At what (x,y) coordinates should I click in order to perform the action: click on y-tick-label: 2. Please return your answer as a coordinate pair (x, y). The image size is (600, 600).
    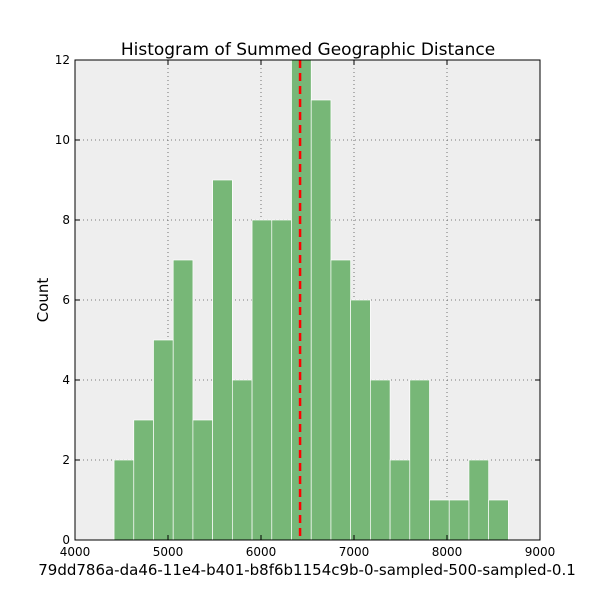
    Looking at the image, I should click on (66, 460).